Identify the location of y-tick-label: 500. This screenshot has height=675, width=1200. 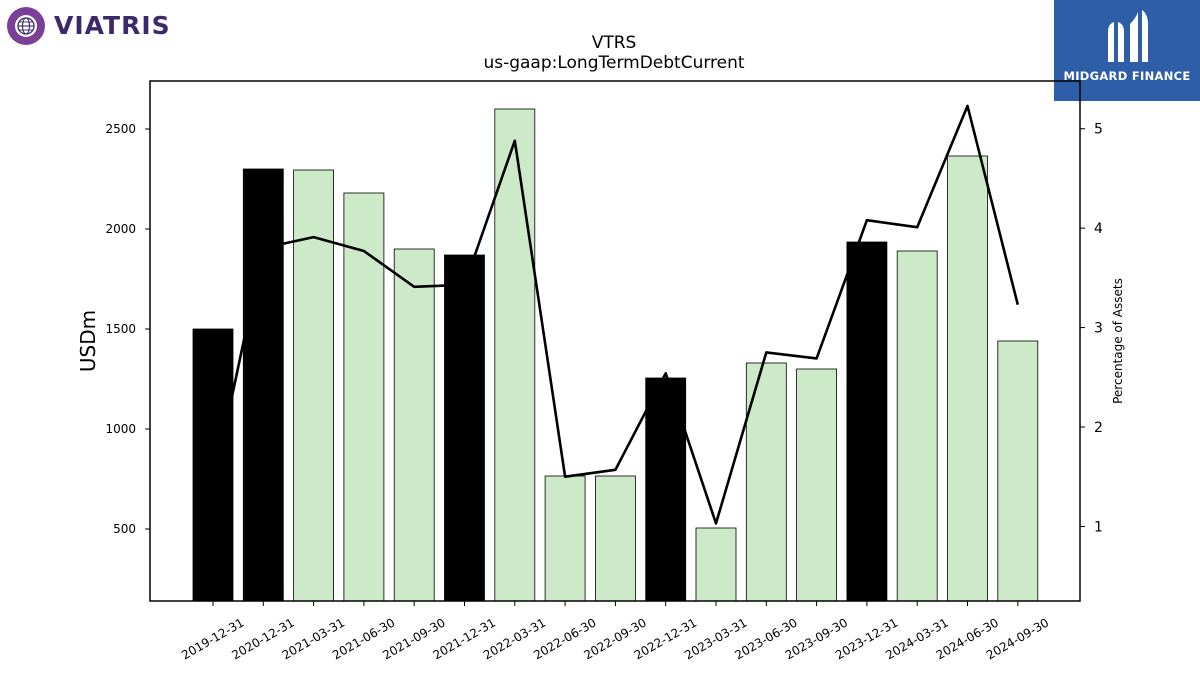
(124, 529).